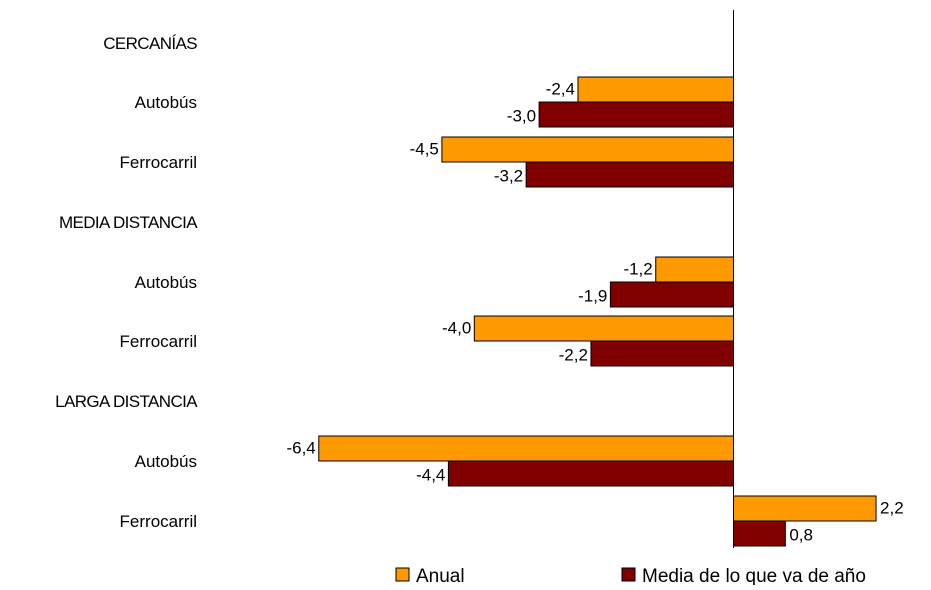  What do you see at coordinates (440, 575) in the screenshot?
I see `legend-label: Anual` at bounding box center [440, 575].